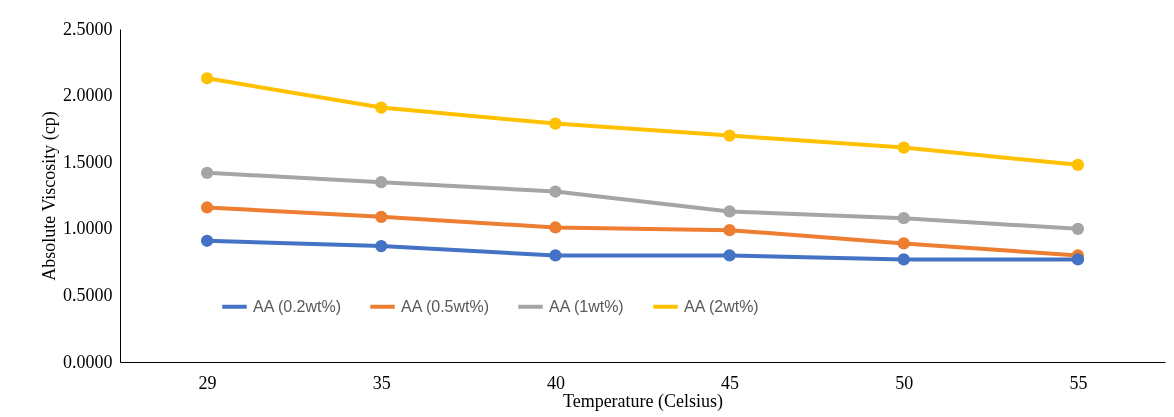  What do you see at coordinates (586, 306) in the screenshot?
I see `legend-label: AA (1wt%)` at bounding box center [586, 306].